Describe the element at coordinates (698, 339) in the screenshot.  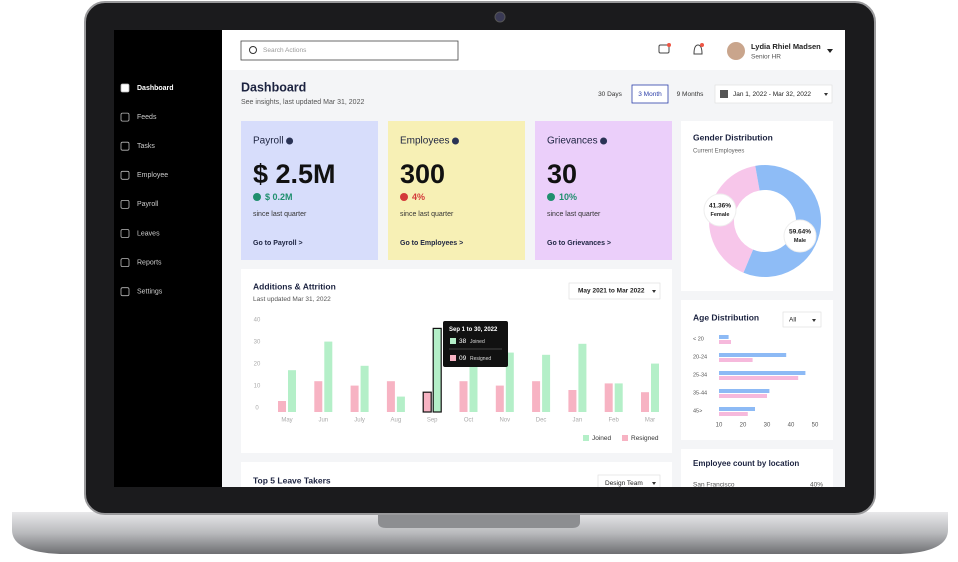
I see `y-category-label: < 20` at that location.